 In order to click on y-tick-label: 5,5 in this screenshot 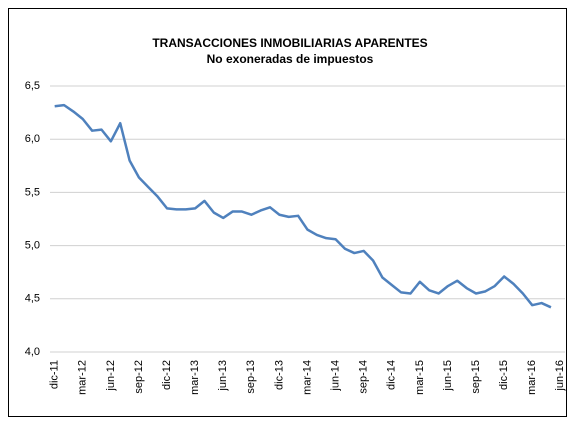, I will do `click(32, 192)`.